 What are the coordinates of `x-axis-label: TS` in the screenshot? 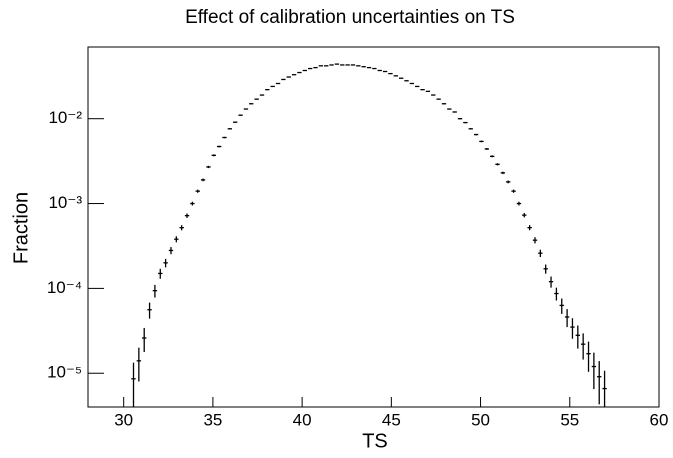 It's located at (375, 441).